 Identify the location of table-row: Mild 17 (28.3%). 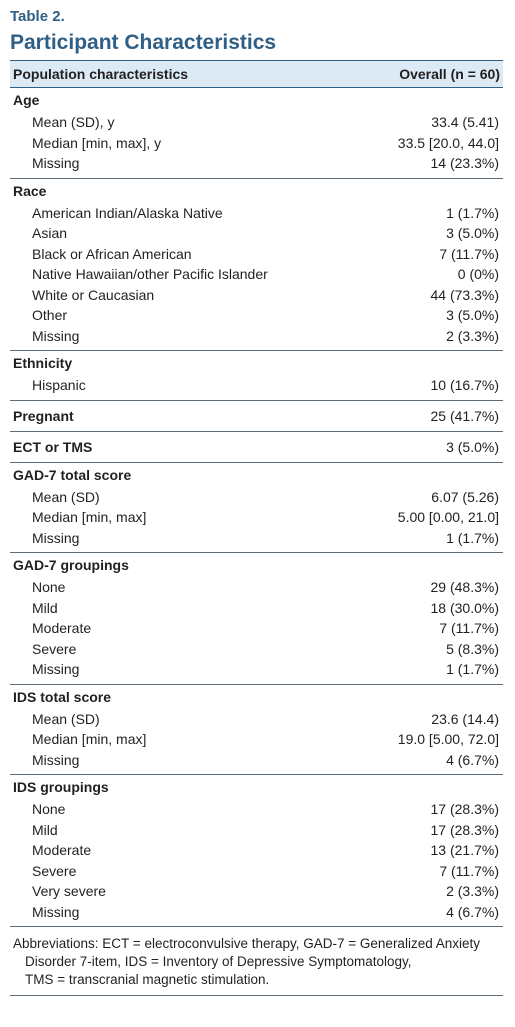
(256, 830).